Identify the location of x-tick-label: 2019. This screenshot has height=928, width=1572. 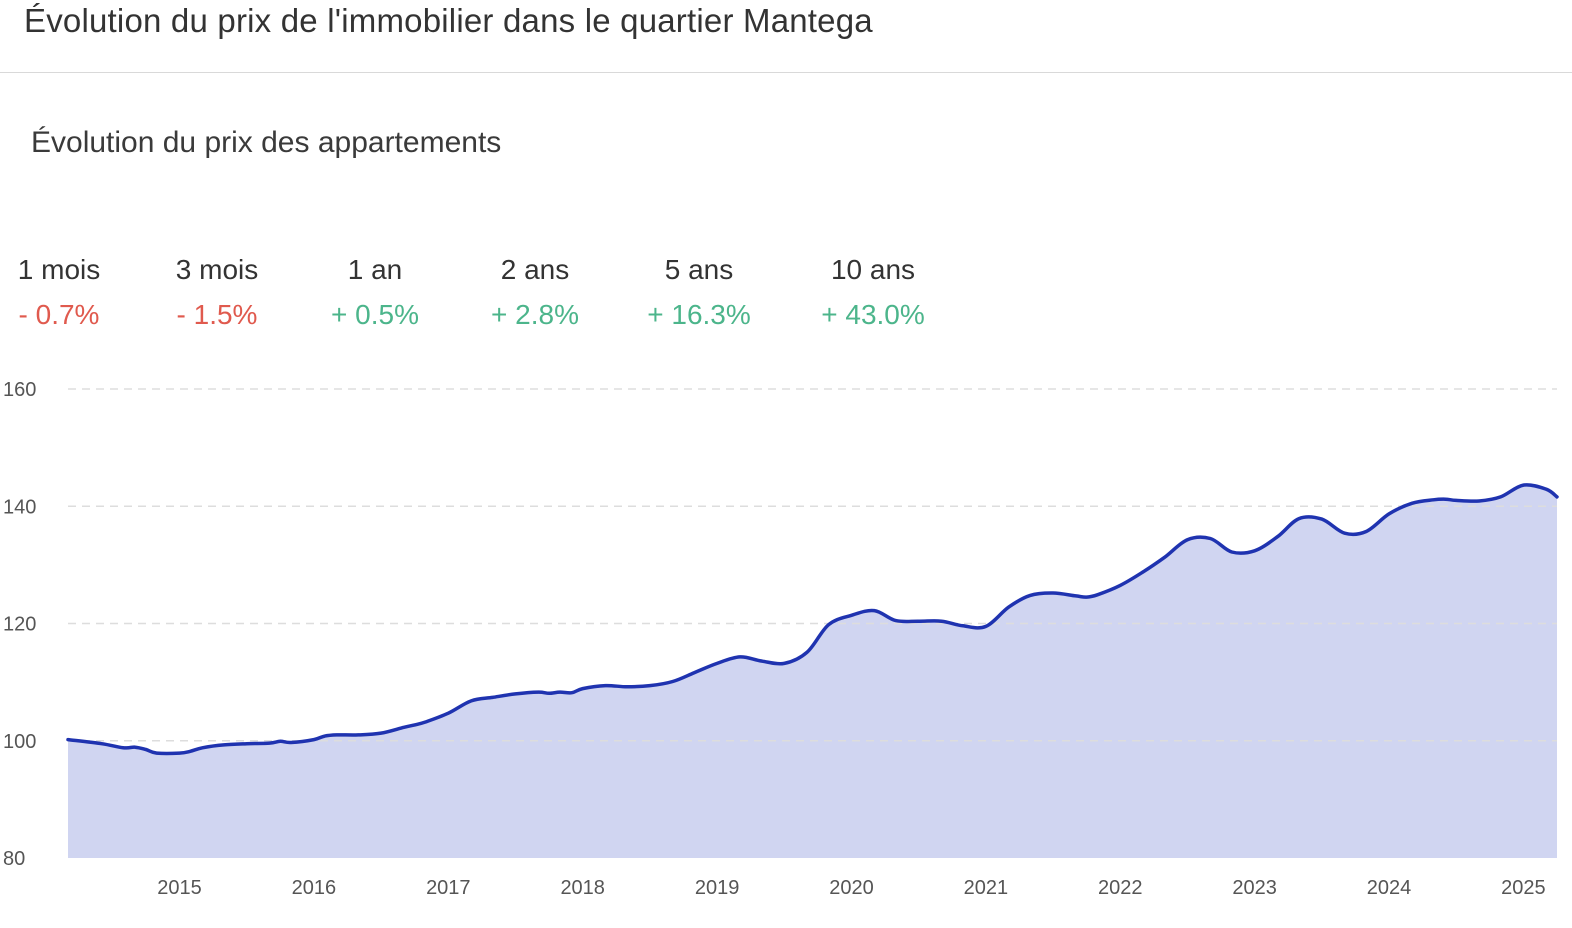
(717, 888).